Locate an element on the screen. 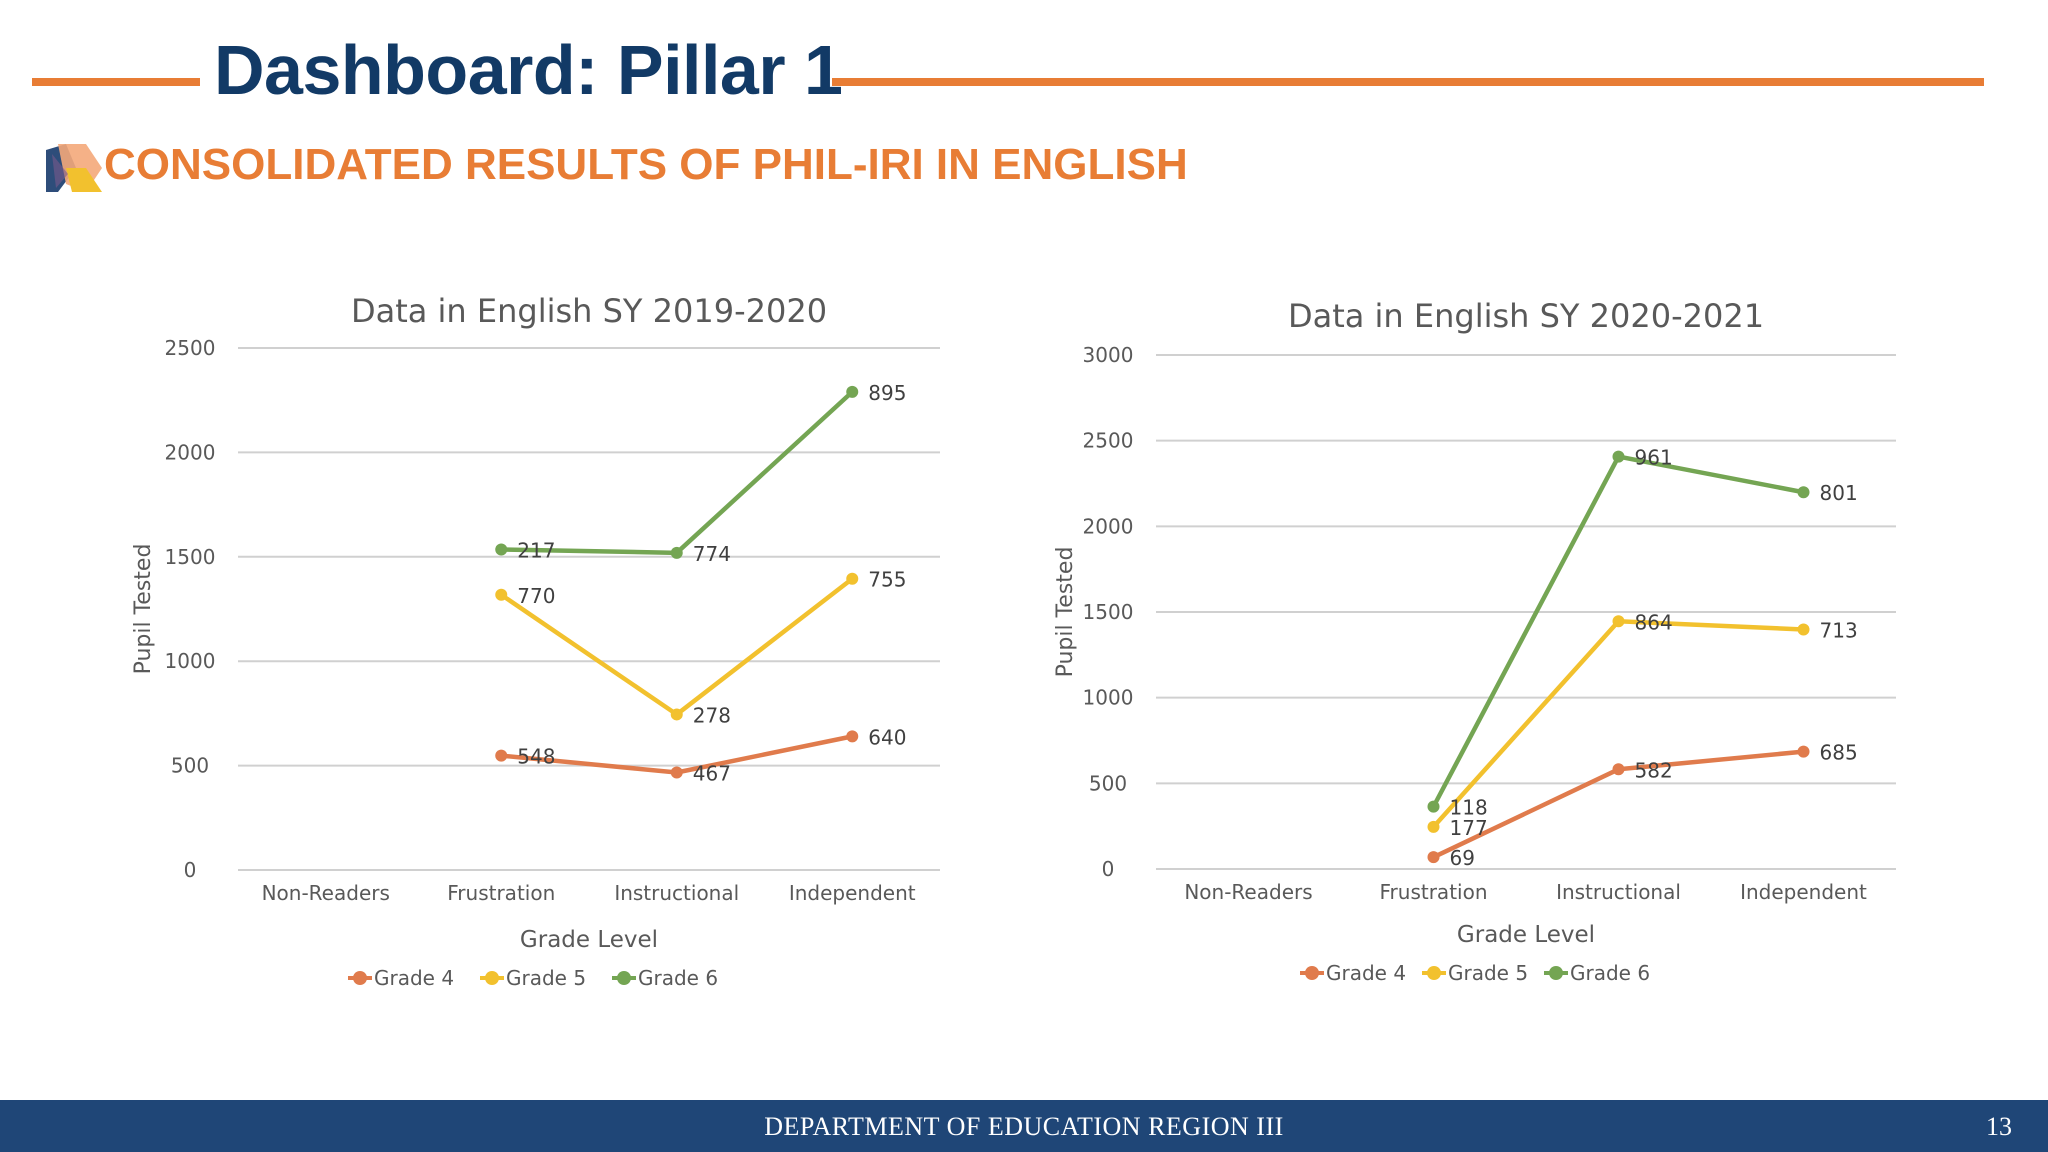 This screenshot has height=1152, width=2048. footer-bar: DEPARTMENT OF EDUCATION REGION III 13 is located at coordinates (1024, 1126).